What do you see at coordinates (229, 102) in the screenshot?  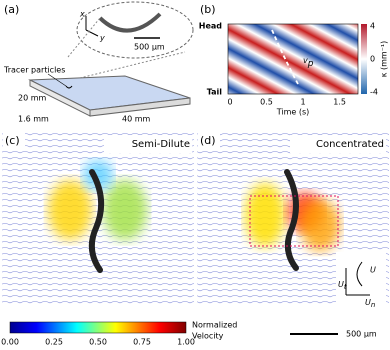 I see `x-tick-label: 0` at bounding box center [229, 102].